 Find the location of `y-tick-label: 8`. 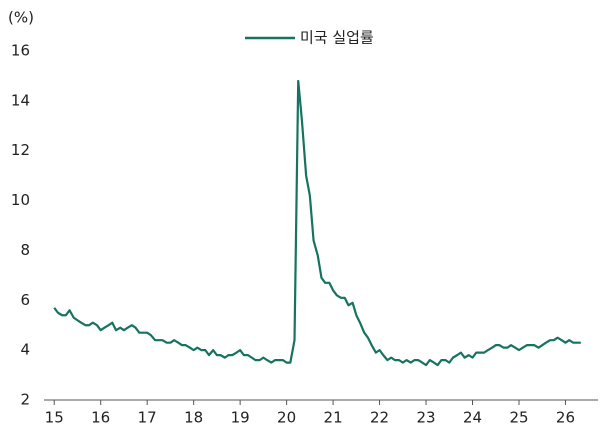

y-tick-label: 8 is located at coordinates (25, 250).